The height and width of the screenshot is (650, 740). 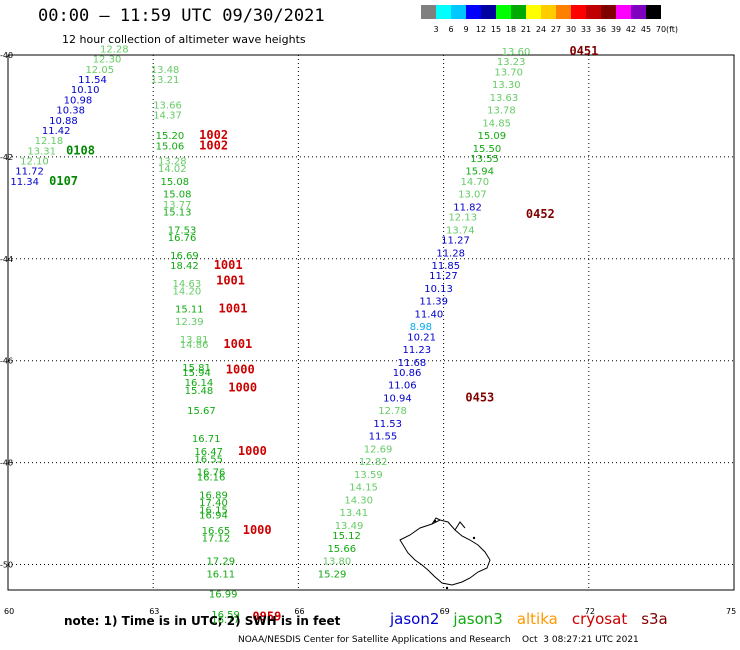 I want to click on wave-height-value: 11.68, so click(x=412, y=363).